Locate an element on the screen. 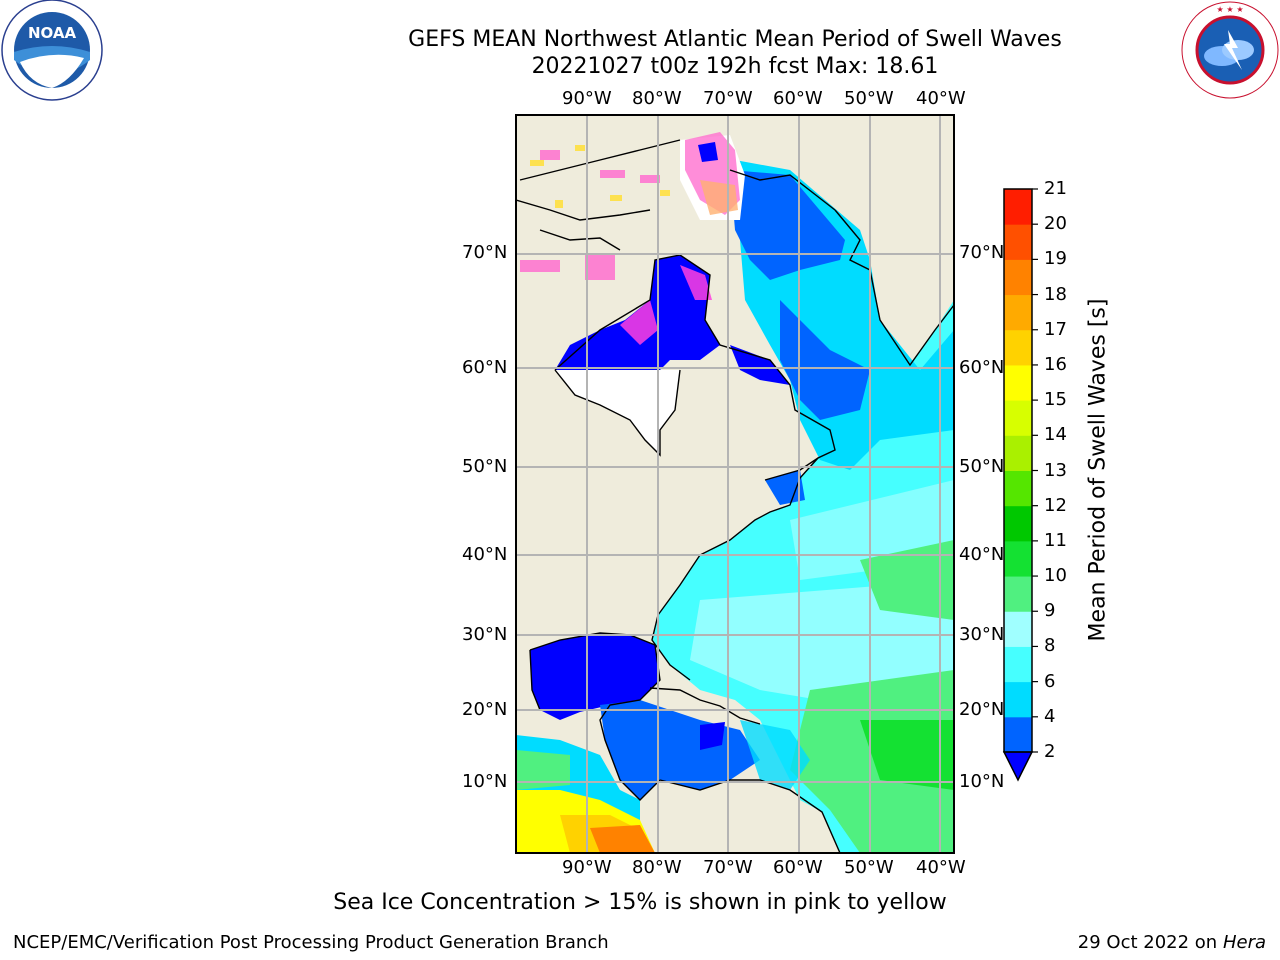  lon-label-bottom: 40°W is located at coordinates (941, 867).